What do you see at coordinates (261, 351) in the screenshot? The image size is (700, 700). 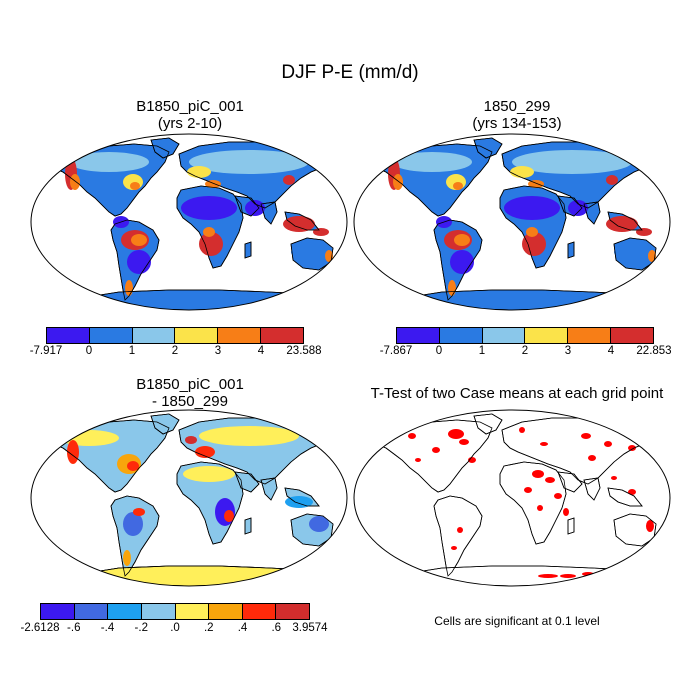 I see `colorbar-1-tick-label: 4` at bounding box center [261, 351].